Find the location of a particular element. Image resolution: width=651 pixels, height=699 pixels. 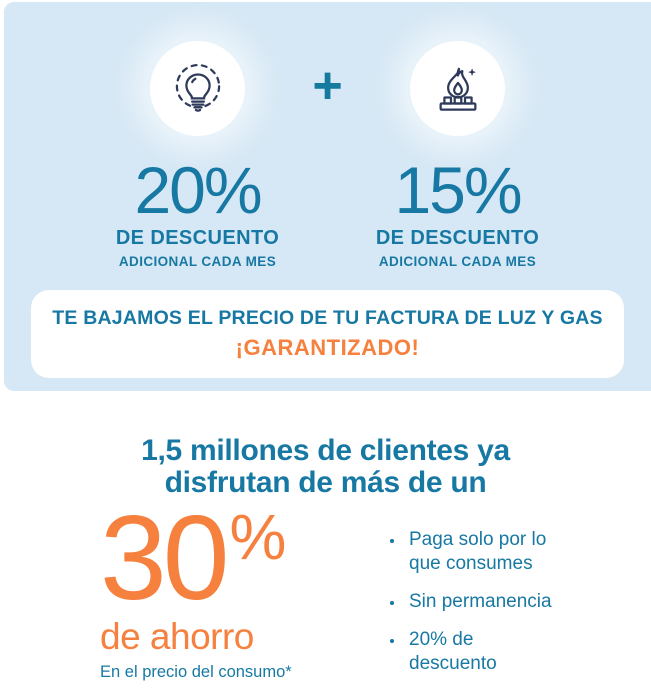

lightbulb-icon is located at coordinates (197, 87).